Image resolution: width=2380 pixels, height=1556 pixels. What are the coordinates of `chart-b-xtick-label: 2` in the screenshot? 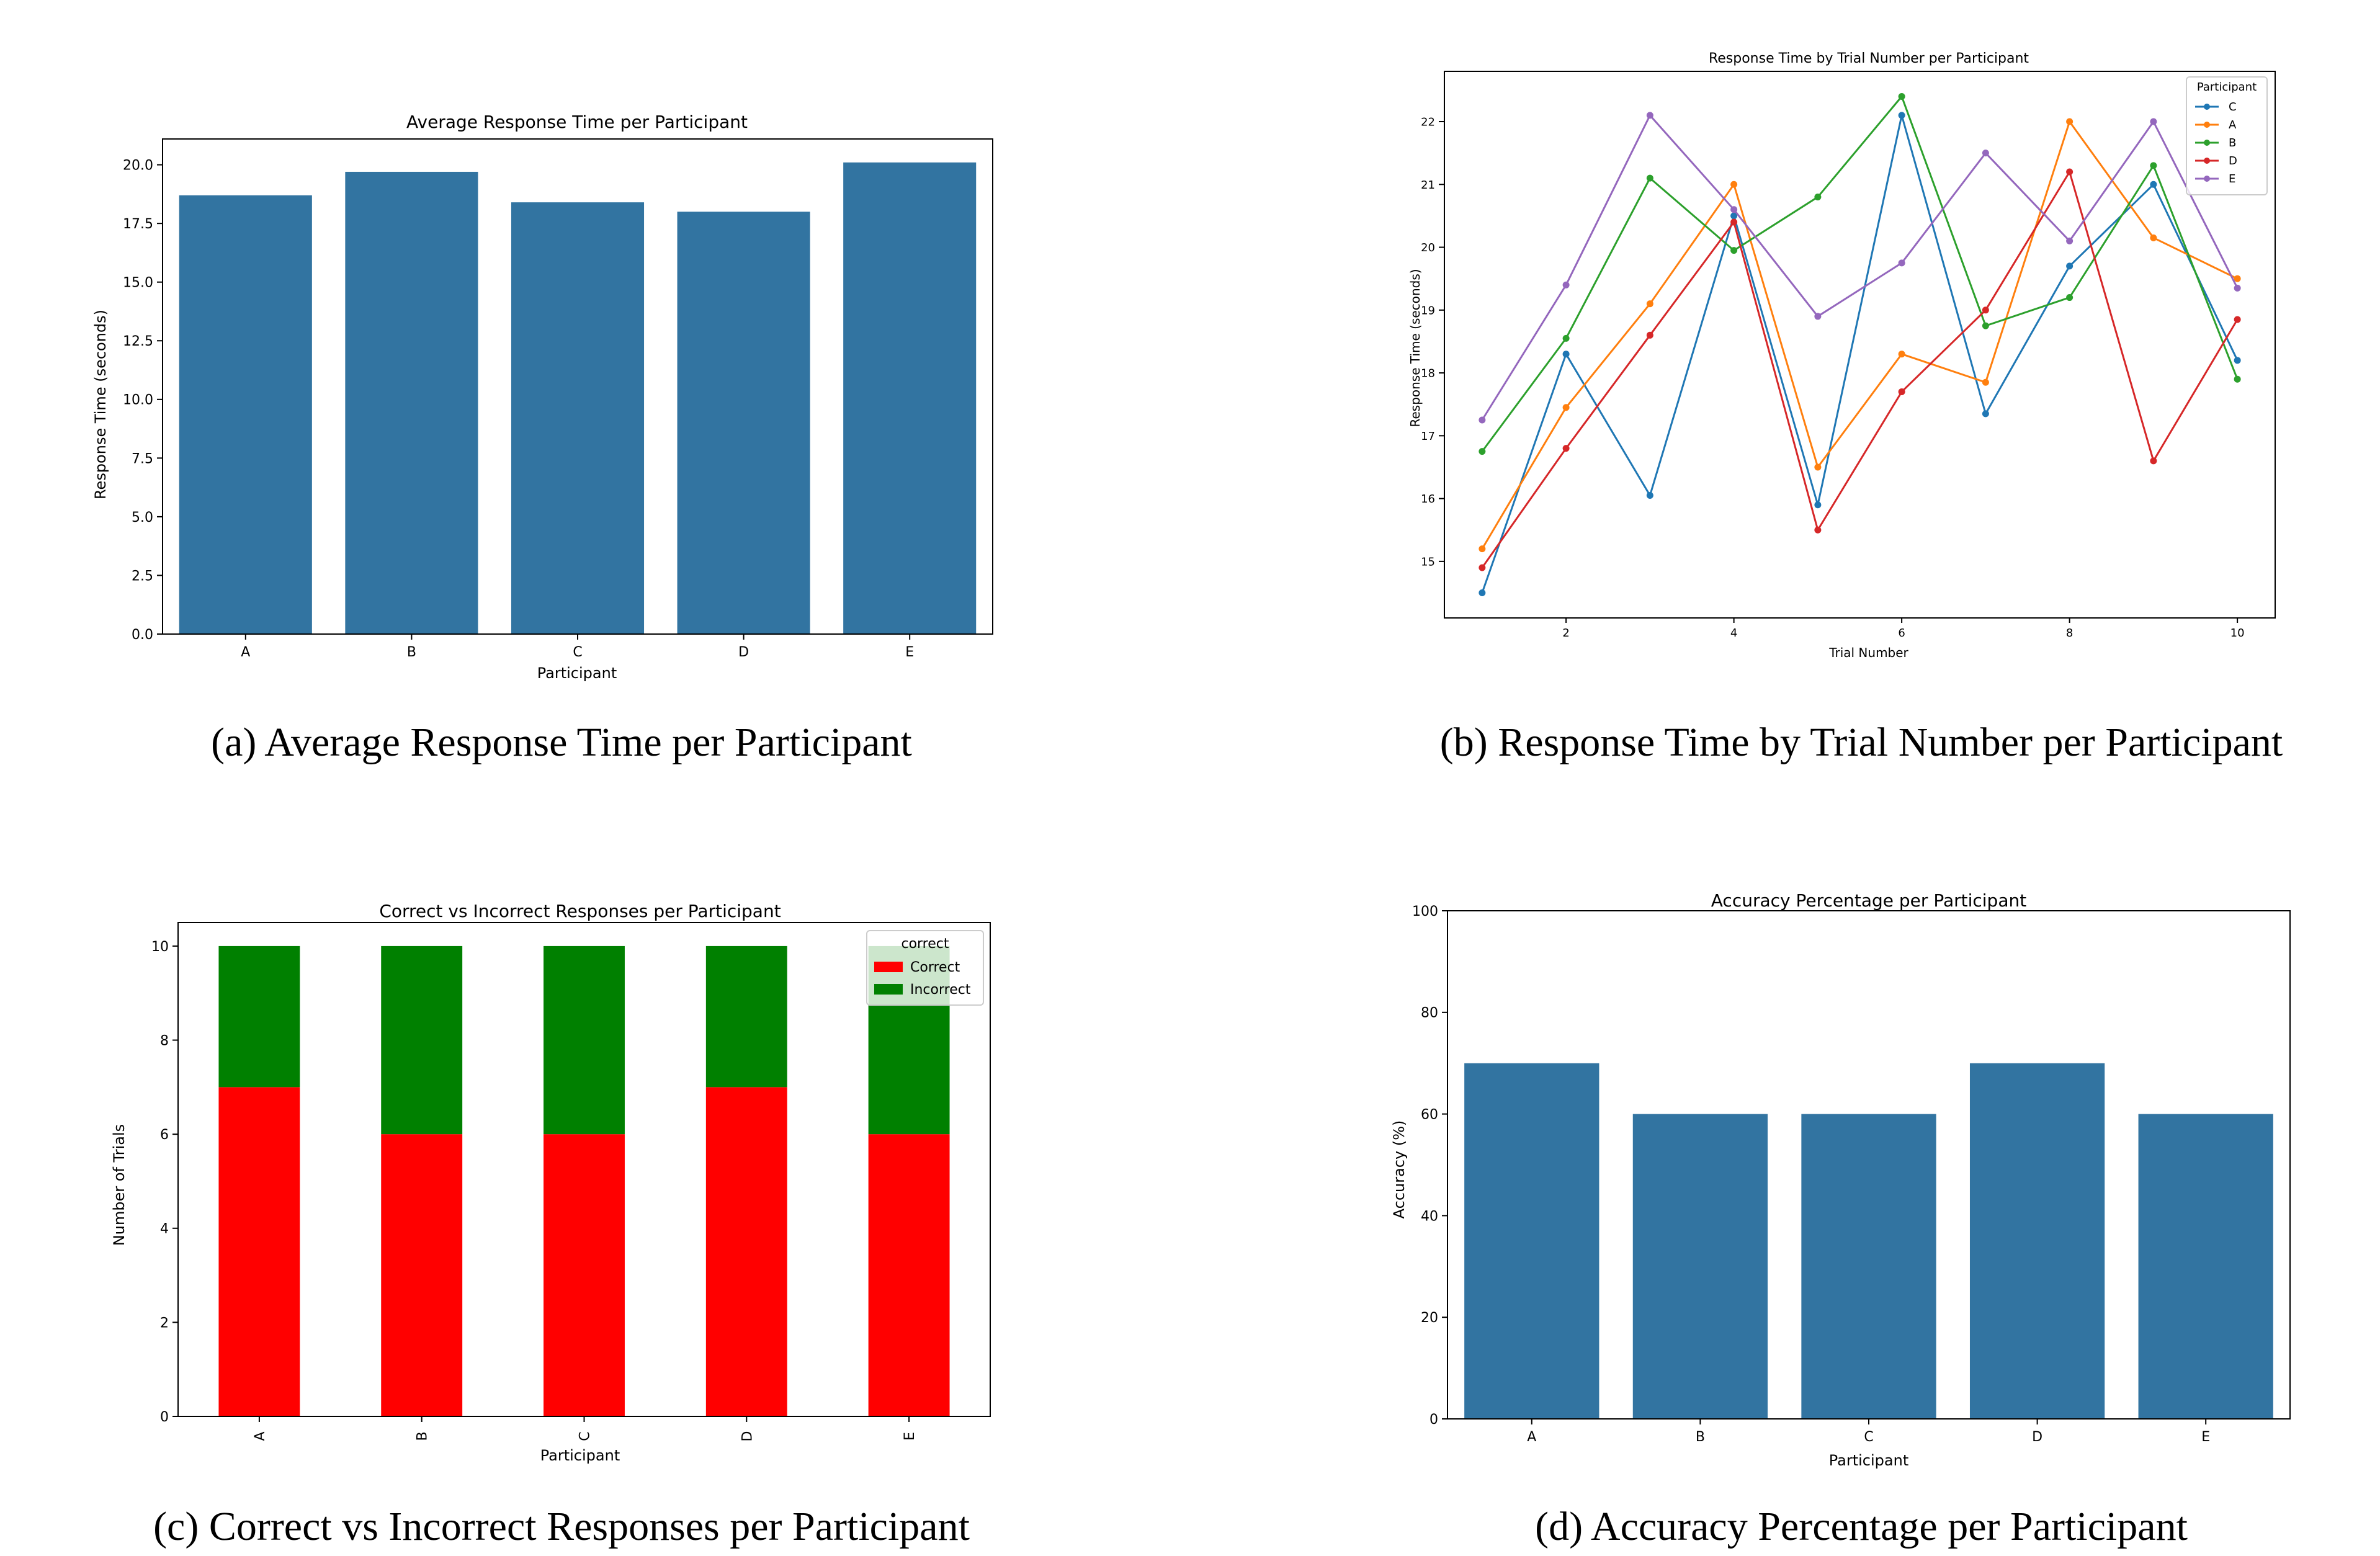 It's located at (1566, 633).